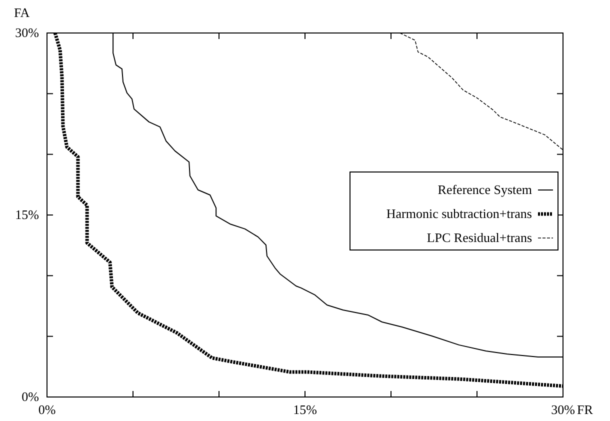 Image resolution: width=610 pixels, height=421 pixels. Describe the element at coordinates (459, 213) in the screenshot. I see `legend-label: Harmonic subtraction+trans` at that location.